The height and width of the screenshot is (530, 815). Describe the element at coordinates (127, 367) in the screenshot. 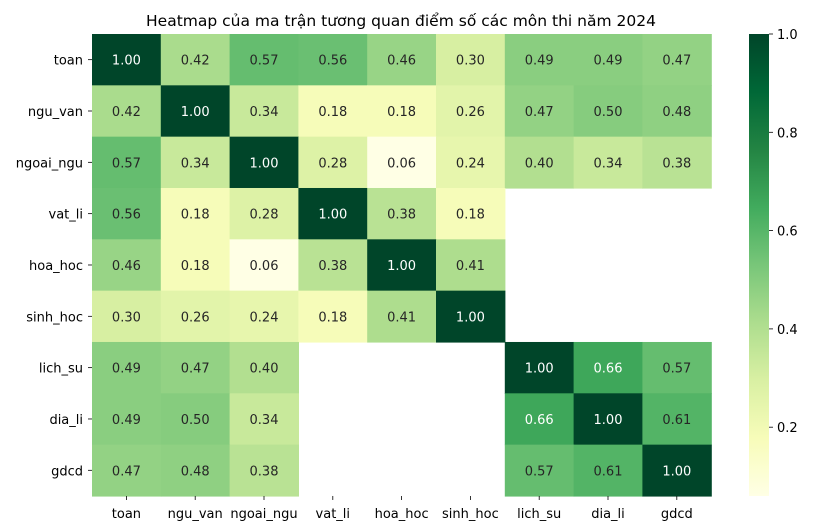

I see `heatmap-cell-lich_su-toan` at that location.